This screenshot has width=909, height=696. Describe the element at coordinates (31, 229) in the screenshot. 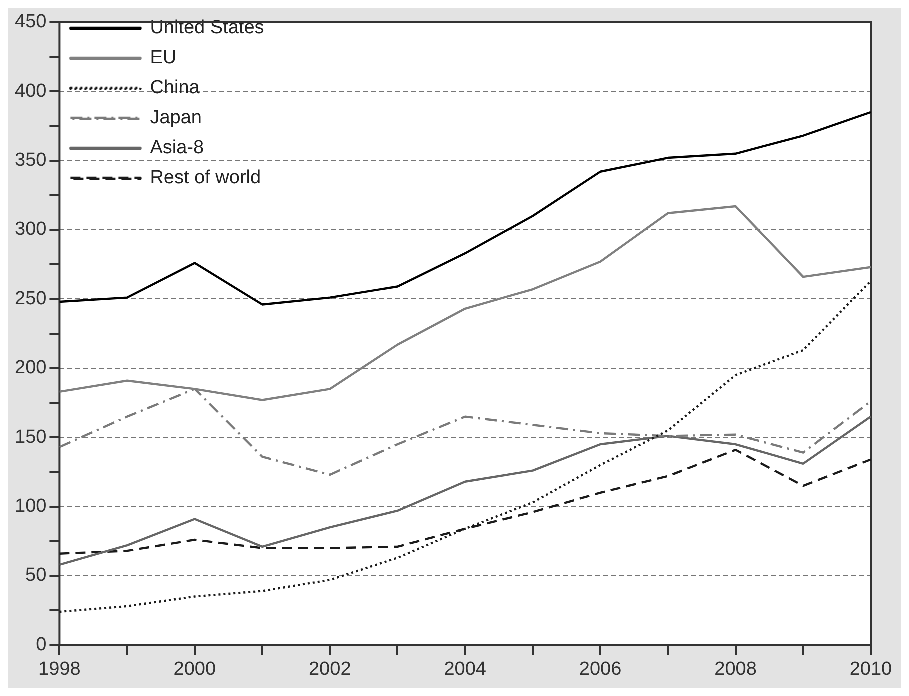

I see `y-tick-label: 300` at that location.